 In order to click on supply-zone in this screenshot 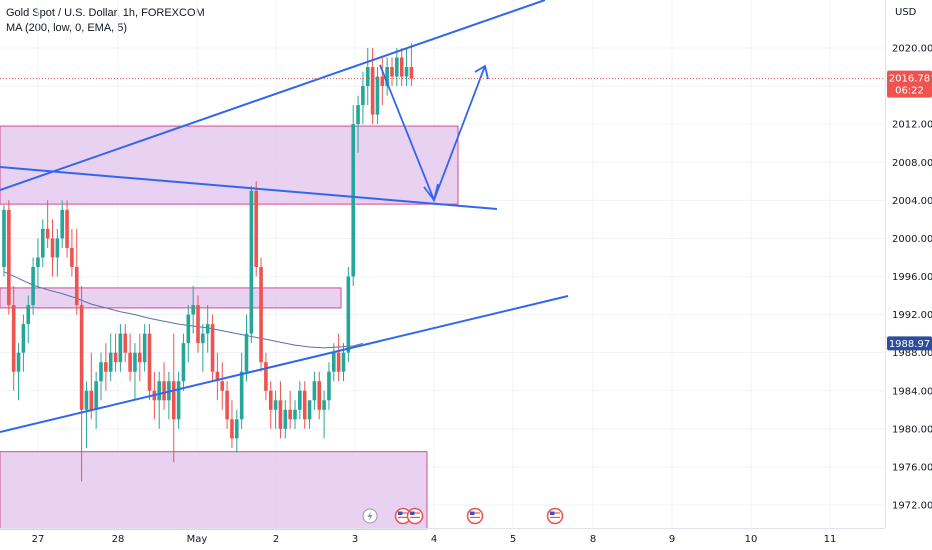, I will do `click(229, 165)`.